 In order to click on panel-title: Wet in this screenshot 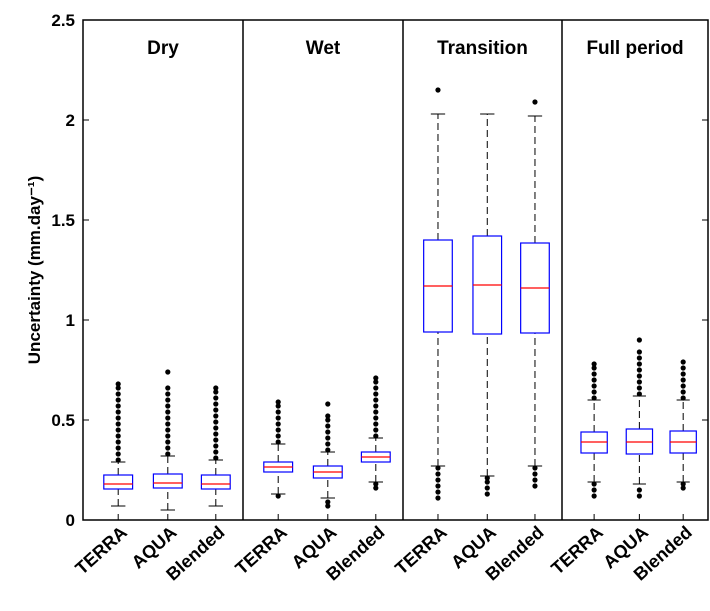, I will do `click(323, 48)`.